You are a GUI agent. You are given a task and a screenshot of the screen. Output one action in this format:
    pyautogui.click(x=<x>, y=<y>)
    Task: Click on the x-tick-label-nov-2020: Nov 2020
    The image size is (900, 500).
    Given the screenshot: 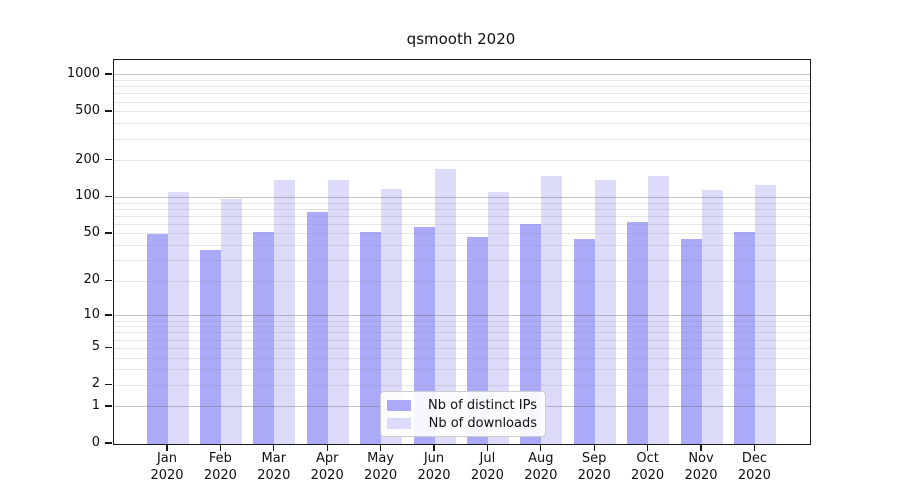 What is the action you would take?
    pyautogui.click(x=701, y=467)
    